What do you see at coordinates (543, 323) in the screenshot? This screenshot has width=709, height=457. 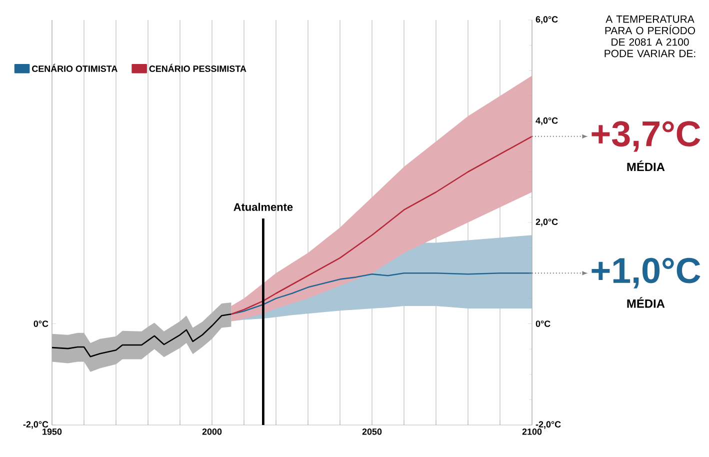 I see `y2-tick-label: 0°C` at bounding box center [543, 323].